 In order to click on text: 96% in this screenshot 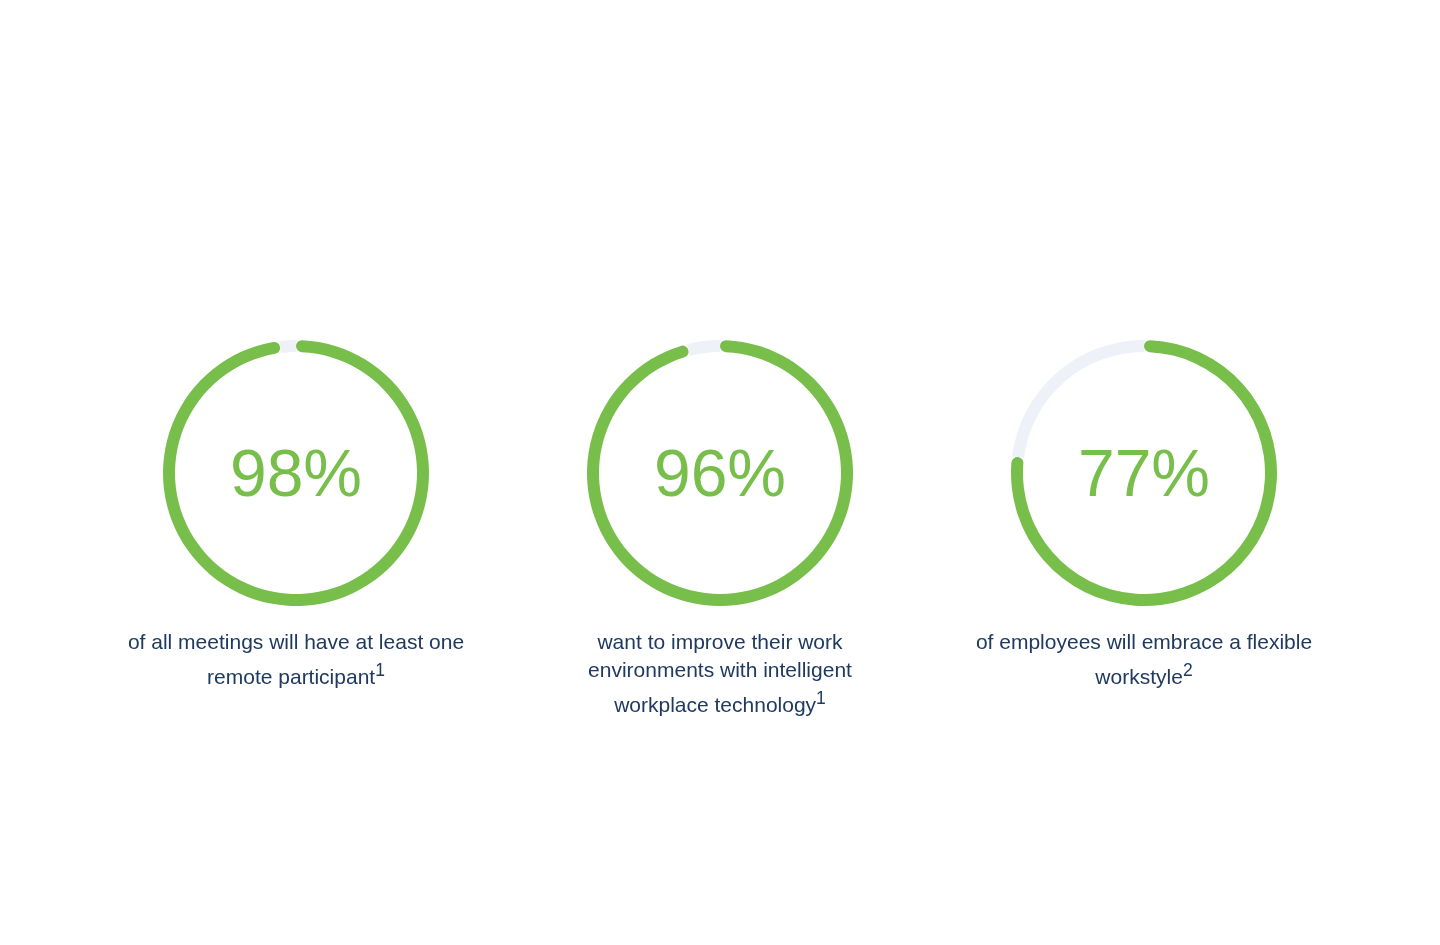, I will do `click(720, 473)`.